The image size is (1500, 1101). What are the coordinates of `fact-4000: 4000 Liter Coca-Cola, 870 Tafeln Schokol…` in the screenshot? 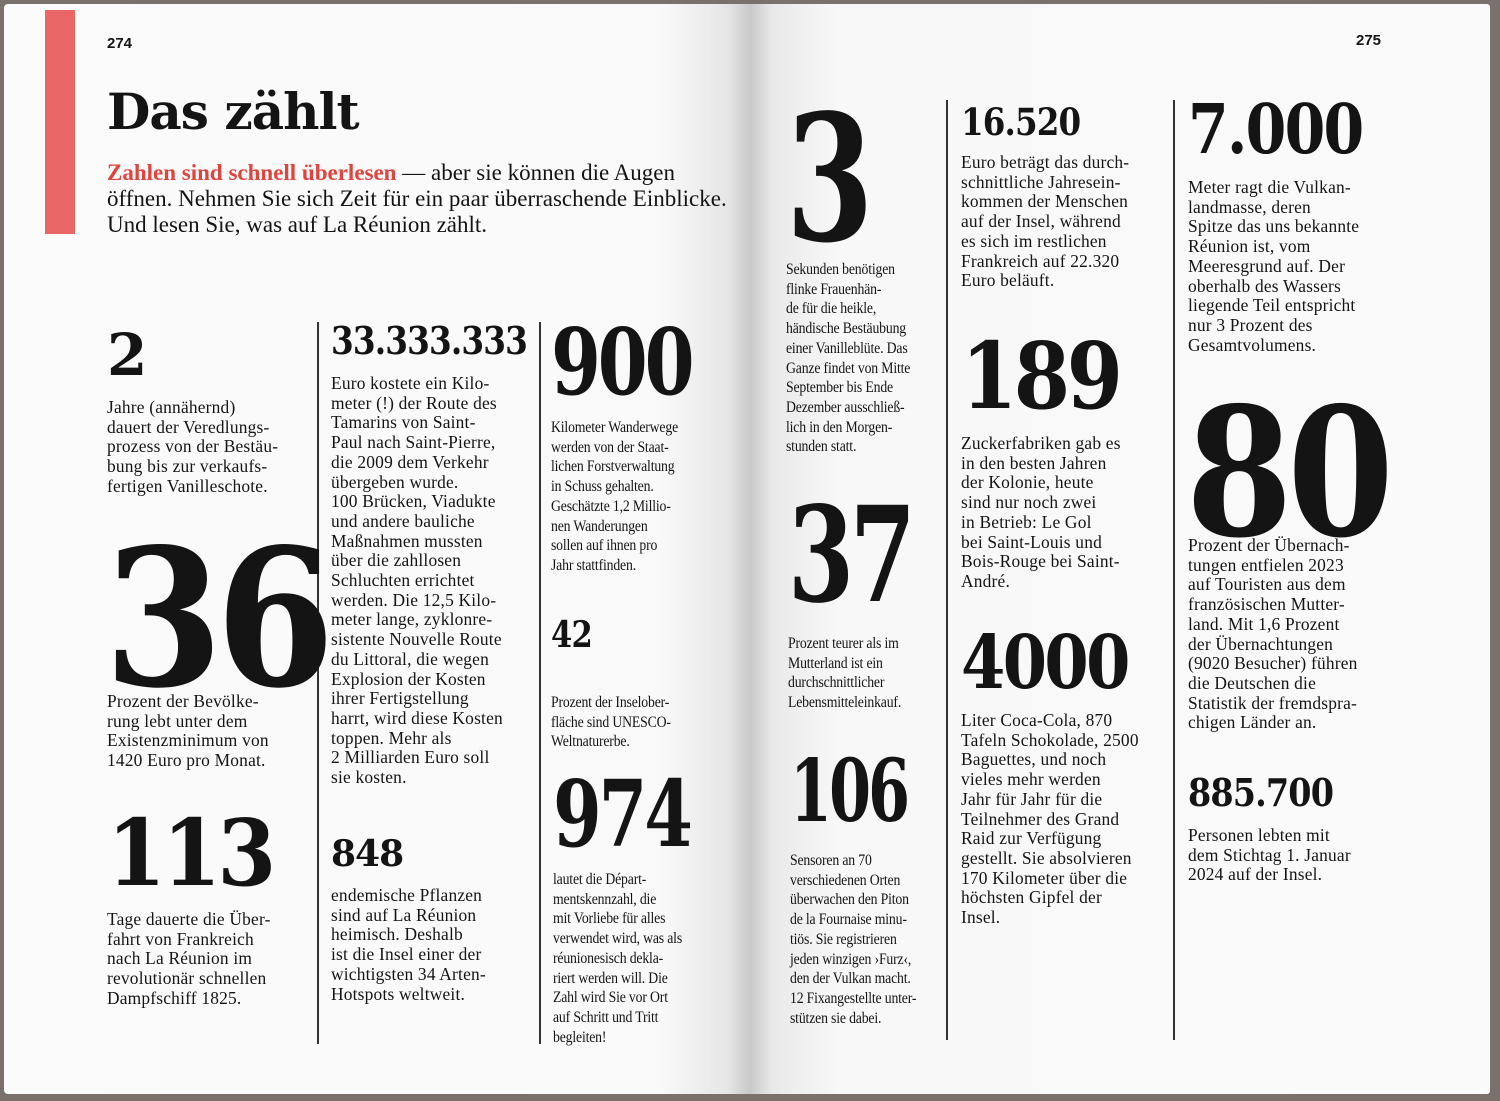 It's located at (1058, 773).